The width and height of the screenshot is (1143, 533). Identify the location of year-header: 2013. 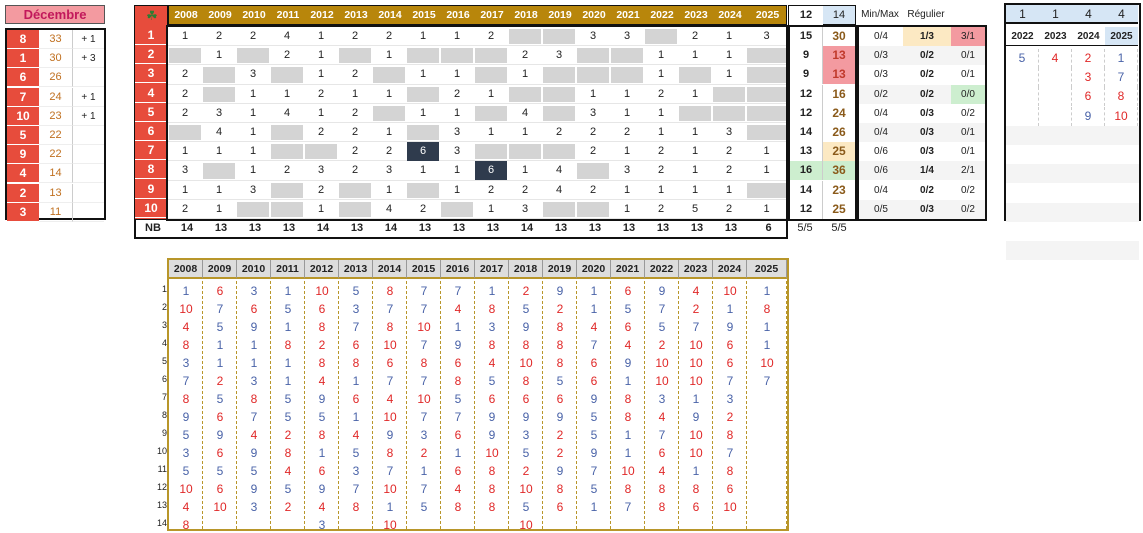
(356, 15).